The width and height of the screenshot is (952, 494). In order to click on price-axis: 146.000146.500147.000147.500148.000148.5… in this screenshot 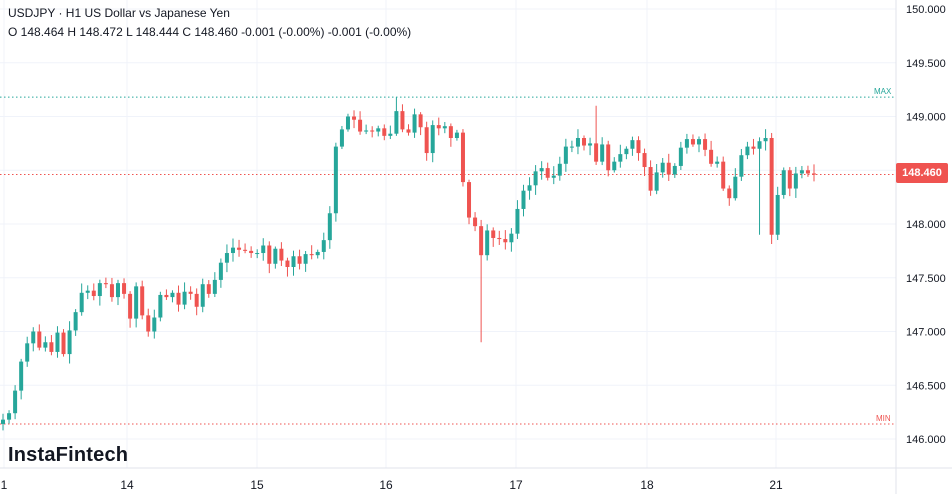, I will do `click(920, 247)`.